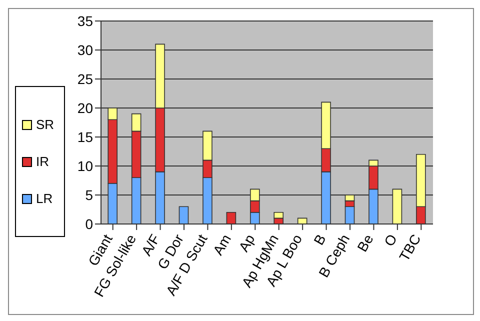 The height and width of the screenshot is (321, 480). What do you see at coordinates (85, 20) in the screenshot?
I see `y-tick-label: 35` at bounding box center [85, 20].